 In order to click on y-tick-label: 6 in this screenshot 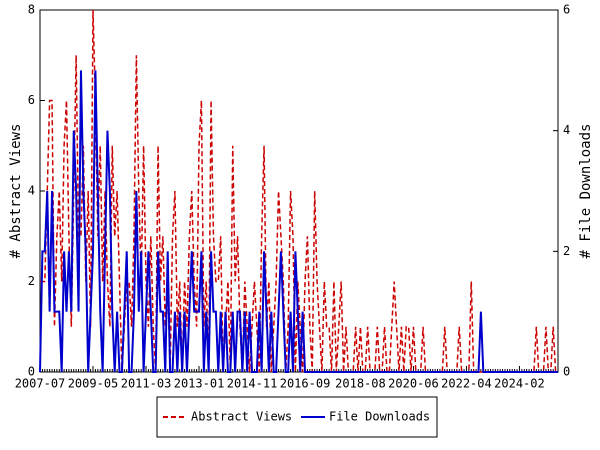, I will do `click(31, 100)`.